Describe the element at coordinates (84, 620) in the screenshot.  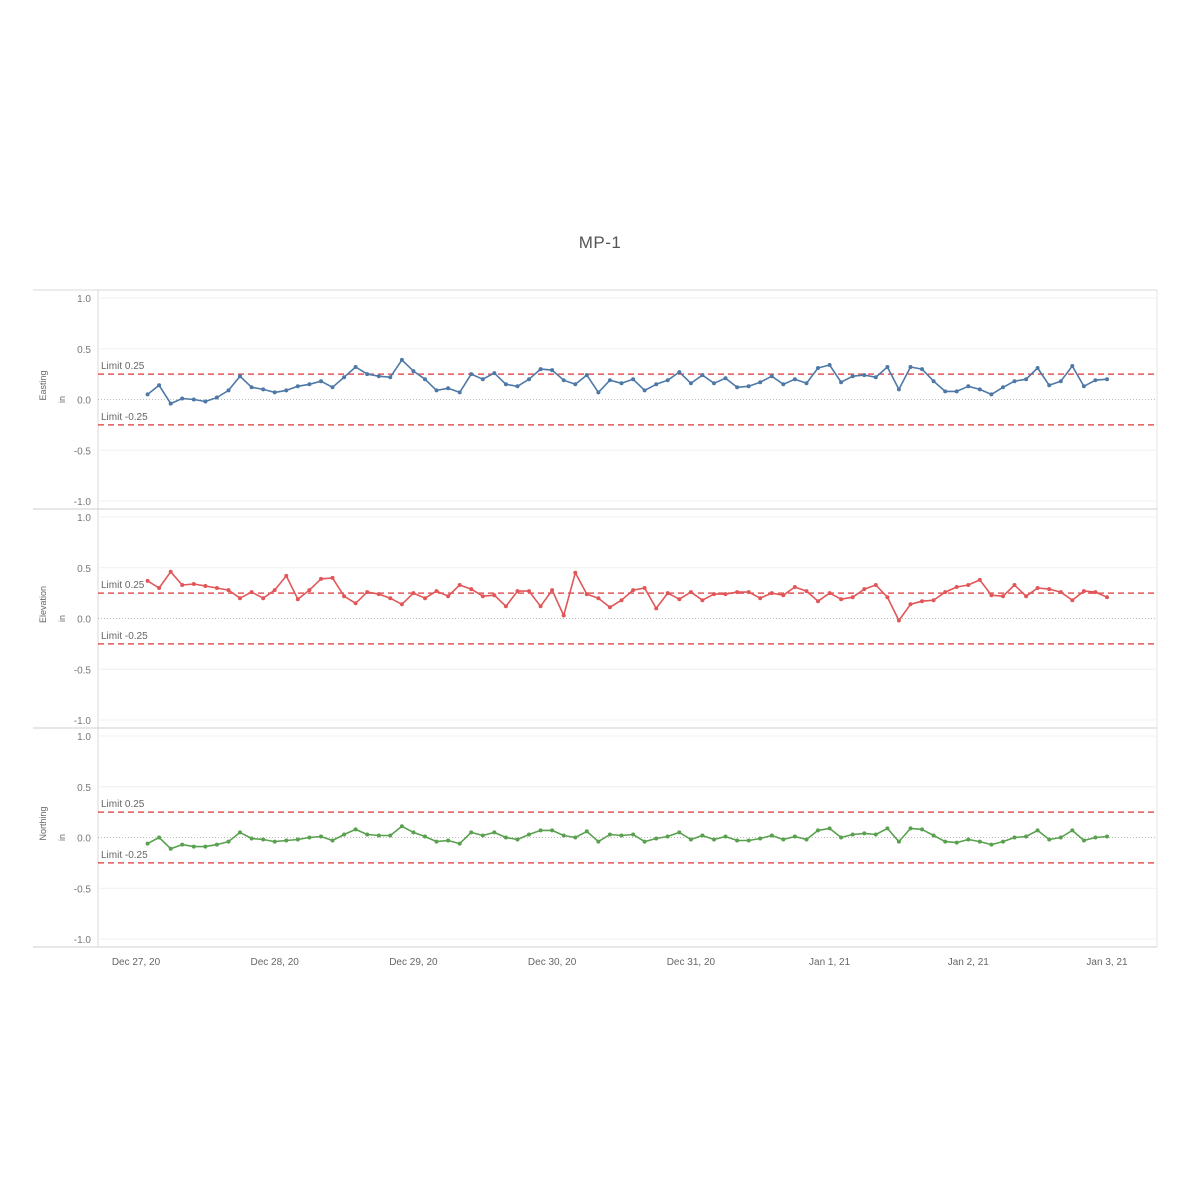
I see `y-tick-label: 0.0` at that location.